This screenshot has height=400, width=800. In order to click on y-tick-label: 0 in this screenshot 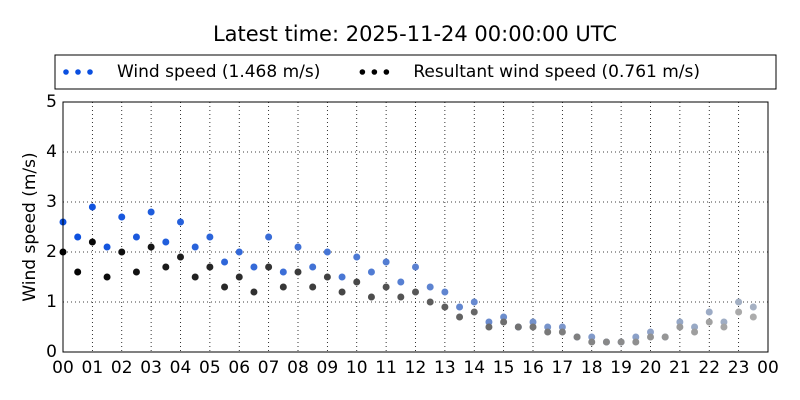, I will do `click(51, 352)`.